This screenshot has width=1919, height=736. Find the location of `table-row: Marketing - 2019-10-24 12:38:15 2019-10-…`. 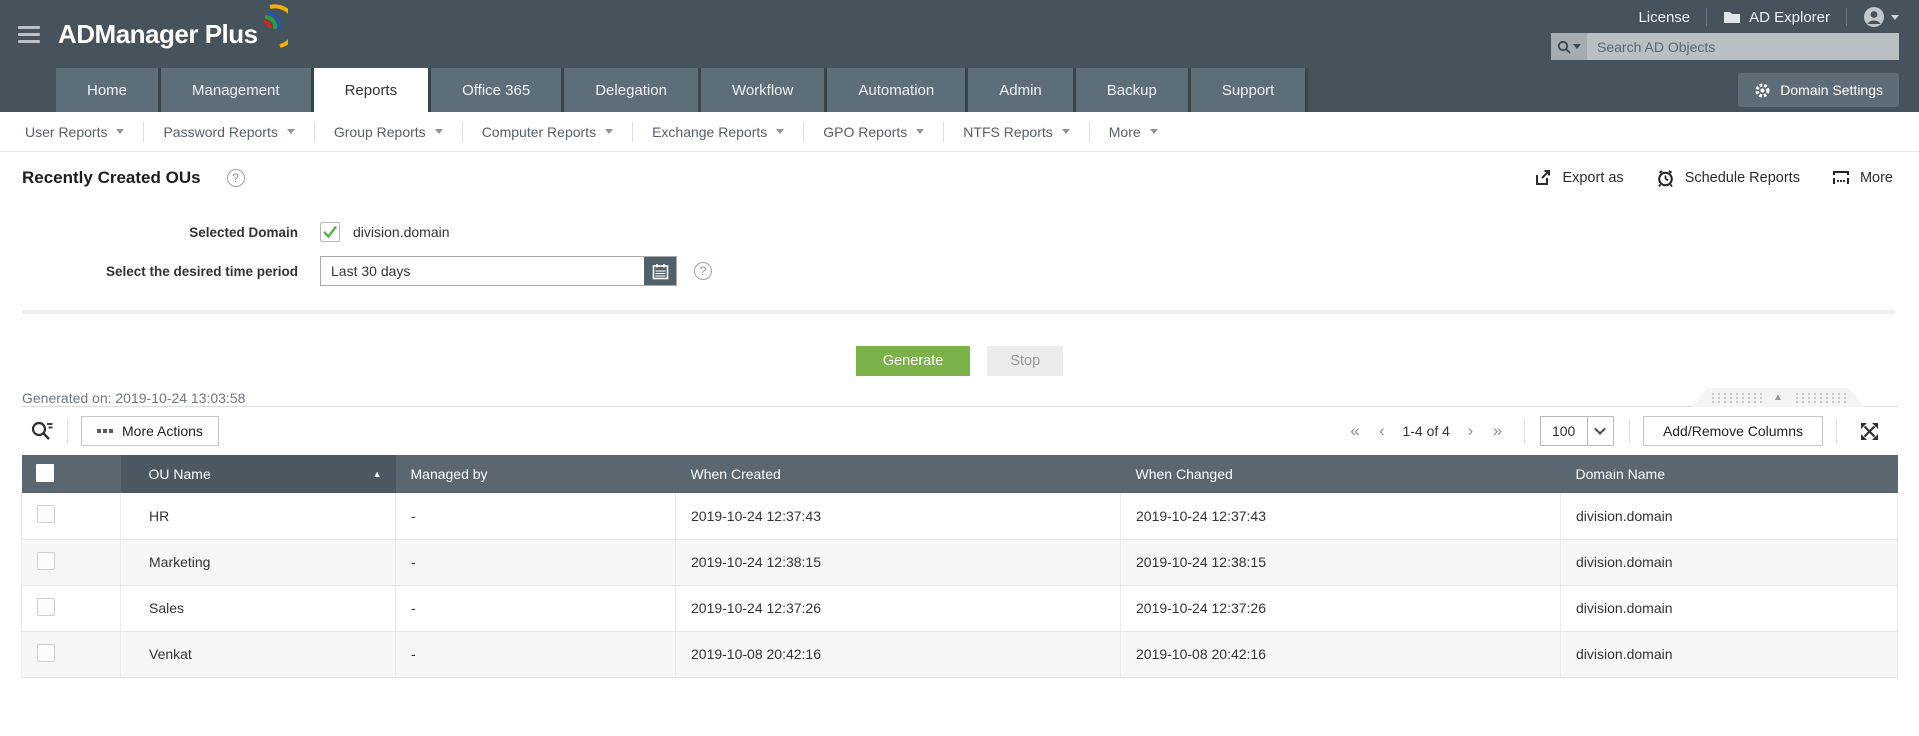

table-row: Marketing - 2019-10-24 12:38:15 2019-10-… is located at coordinates (959, 562).